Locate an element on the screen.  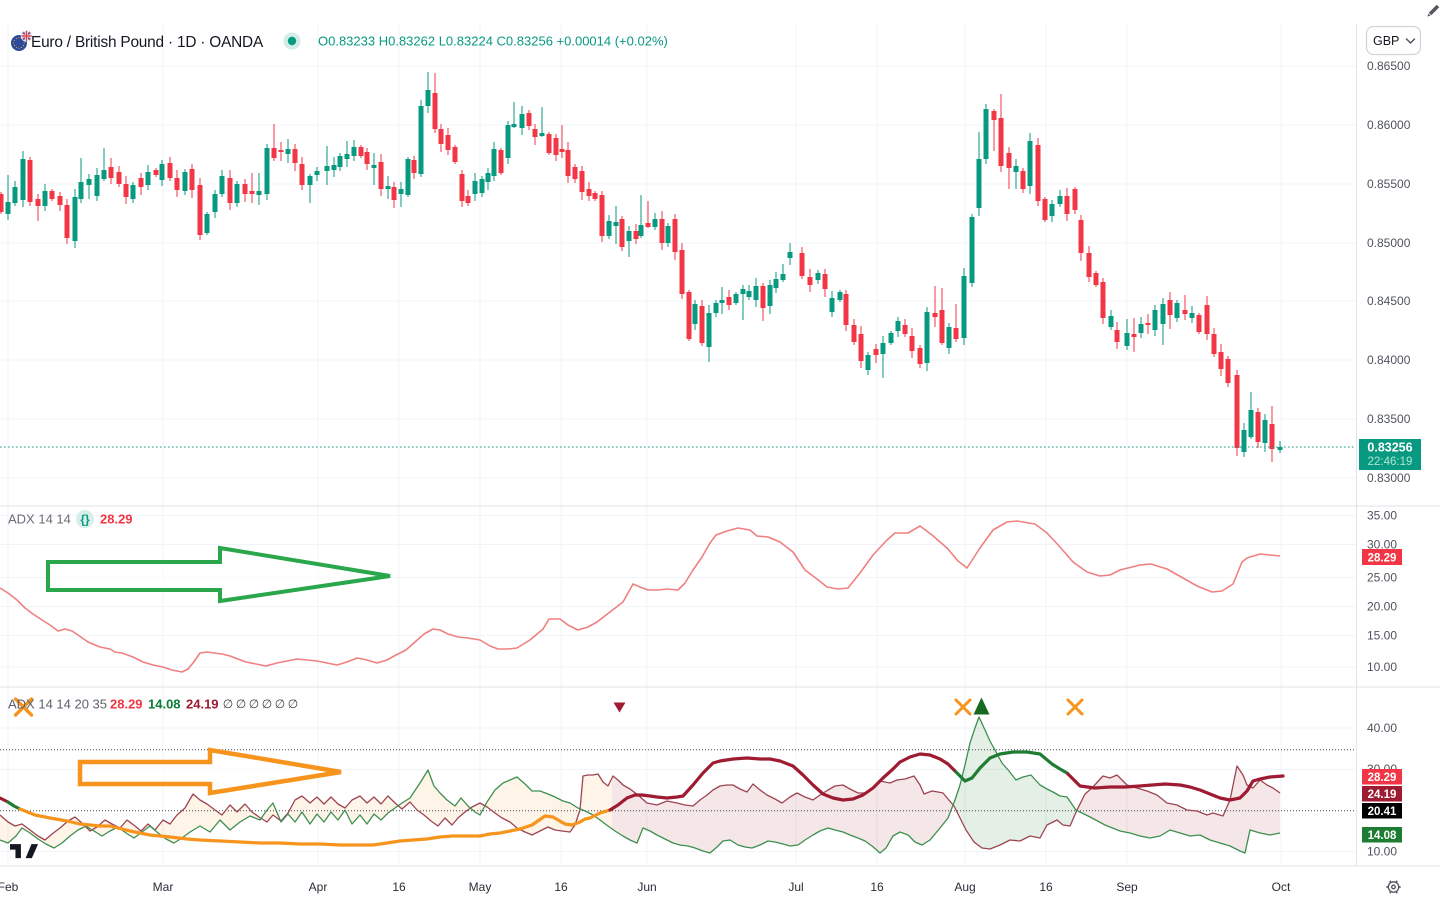
svg-text: Mar is located at coordinates (163, 887).